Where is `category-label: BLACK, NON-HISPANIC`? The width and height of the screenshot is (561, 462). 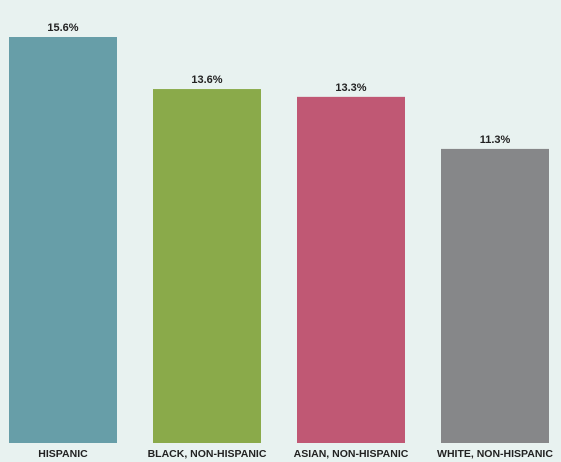 category-label: BLACK, NON-HISPANIC is located at coordinates (207, 454).